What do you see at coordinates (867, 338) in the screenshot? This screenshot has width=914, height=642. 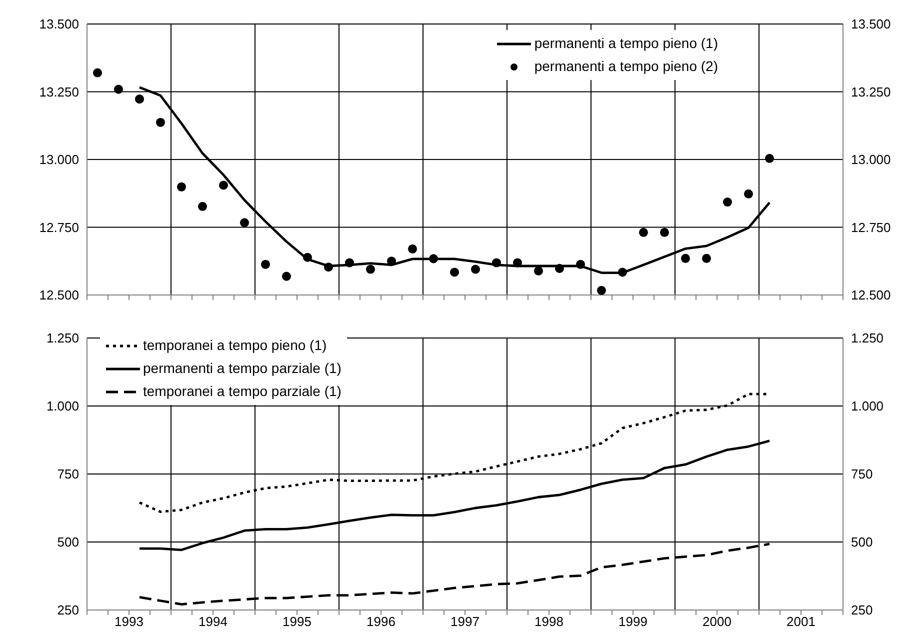 I see `y2-tick-label: 1.250` at bounding box center [867, 338].